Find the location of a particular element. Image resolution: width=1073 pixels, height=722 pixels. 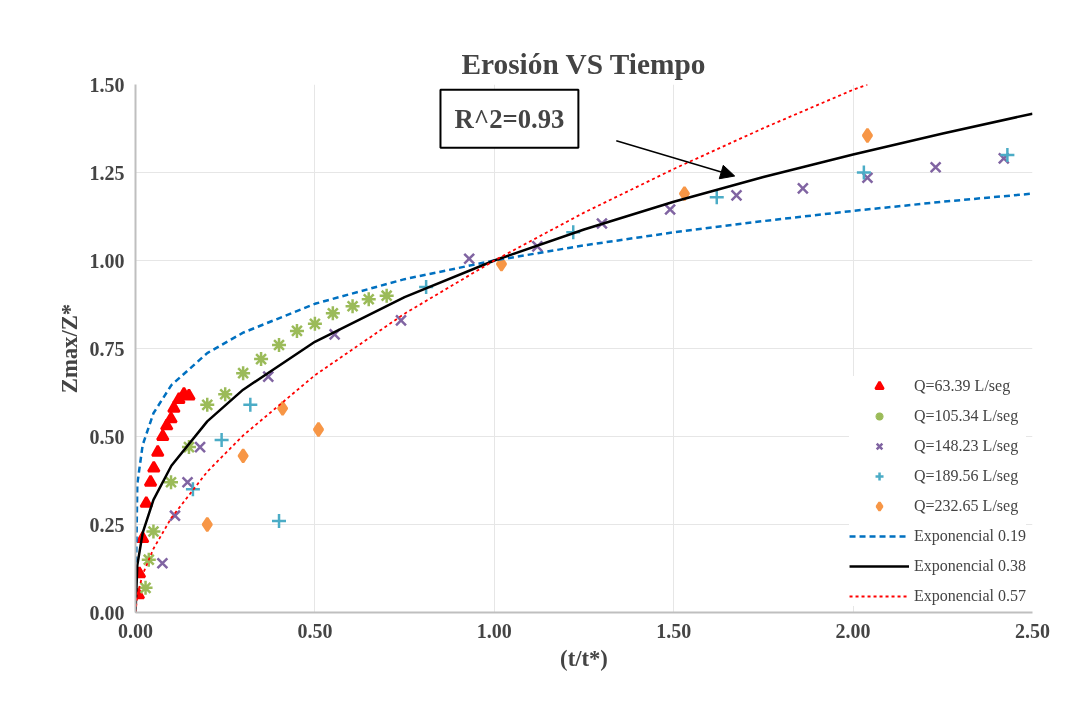

y-tick-label: 1.50 is located at coordinates (107, 84).